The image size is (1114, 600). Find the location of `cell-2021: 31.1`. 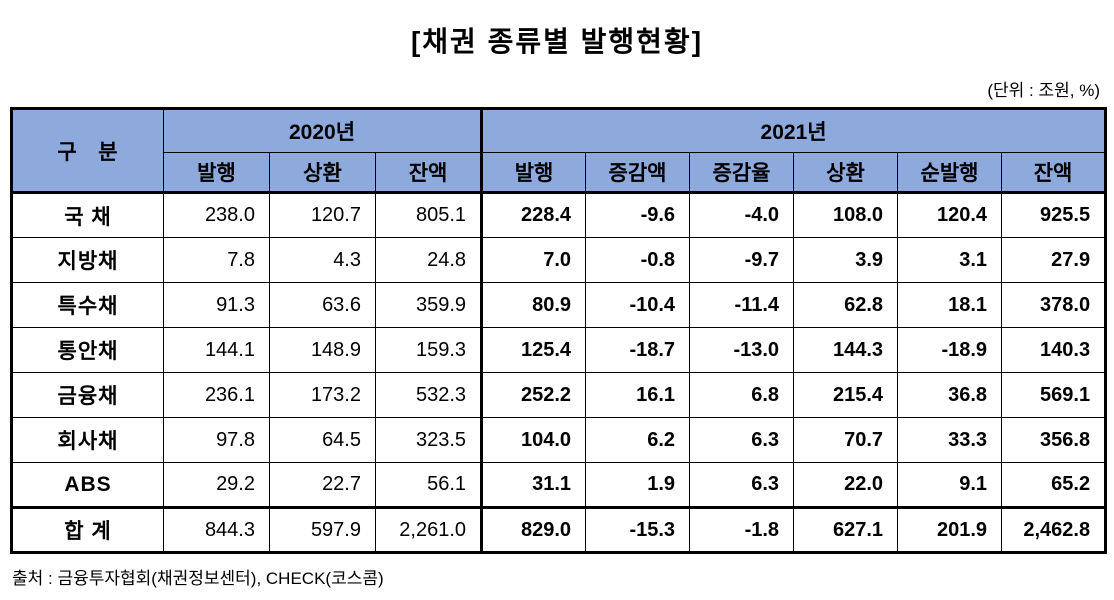

cell-2021: 31.1 is located at coordinates (533, 485).